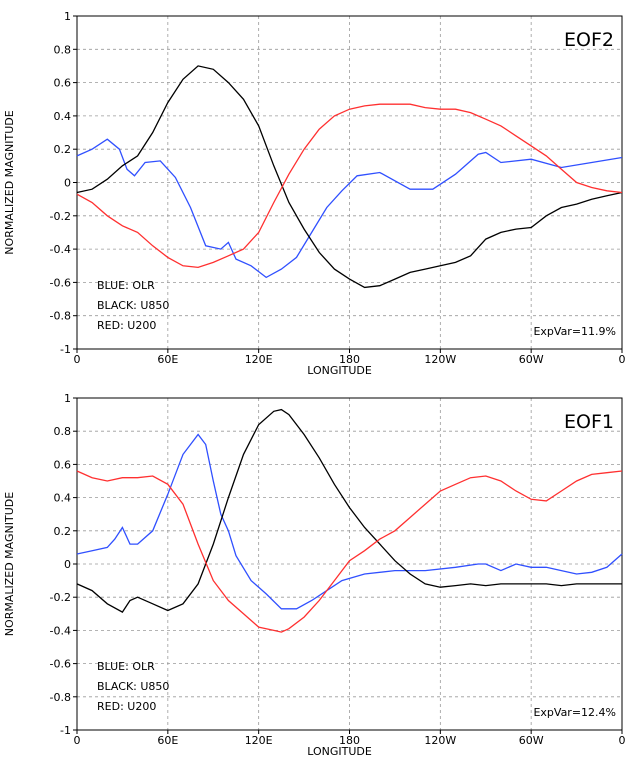 The height and width of the screenshot is (765, 626). Describe the element at coordinates (589, 40) in the screenshot. I see `panel-title: EOF2` at that location.